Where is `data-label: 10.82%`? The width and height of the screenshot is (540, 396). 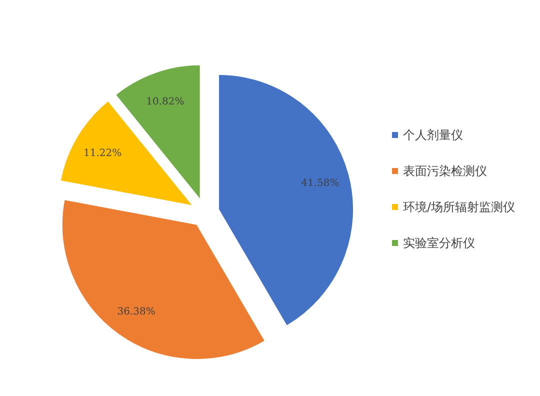
data-label: 10.82% is located at coordinates (165, 102).